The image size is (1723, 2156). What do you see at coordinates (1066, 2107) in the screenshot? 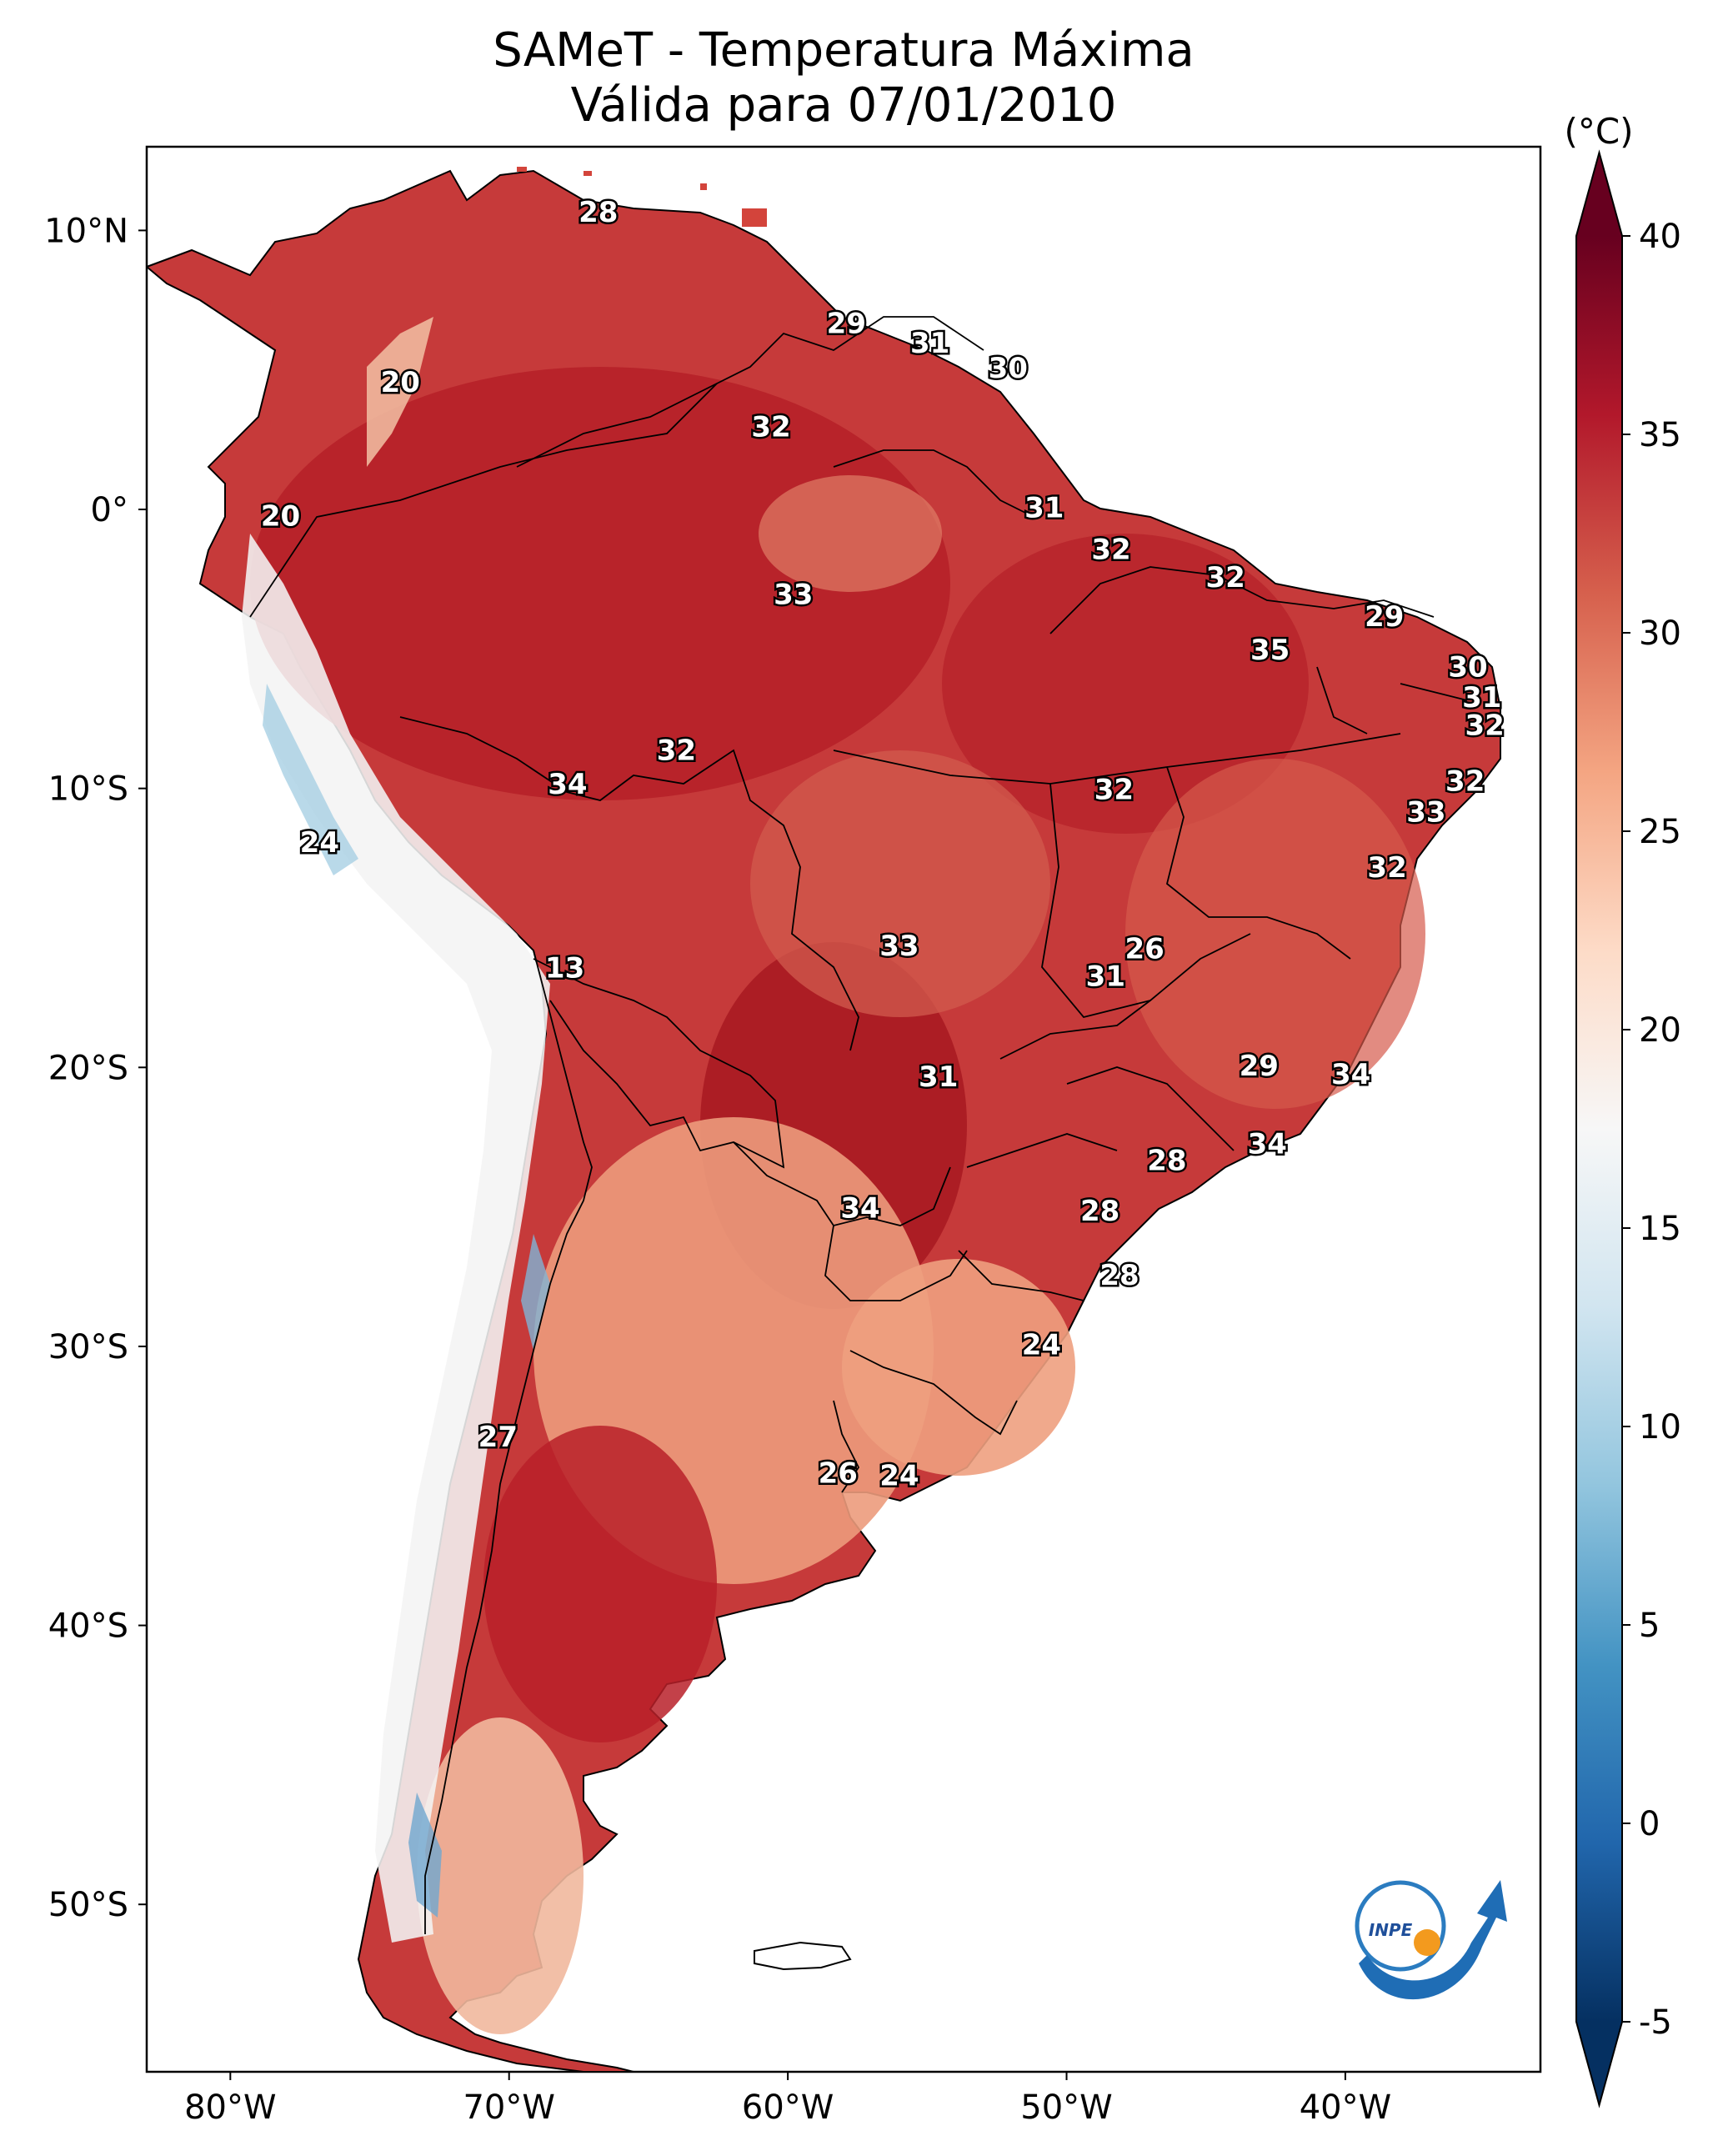
I see `lon-tick-label: 50°W` at bounding box center [1066, 2107].